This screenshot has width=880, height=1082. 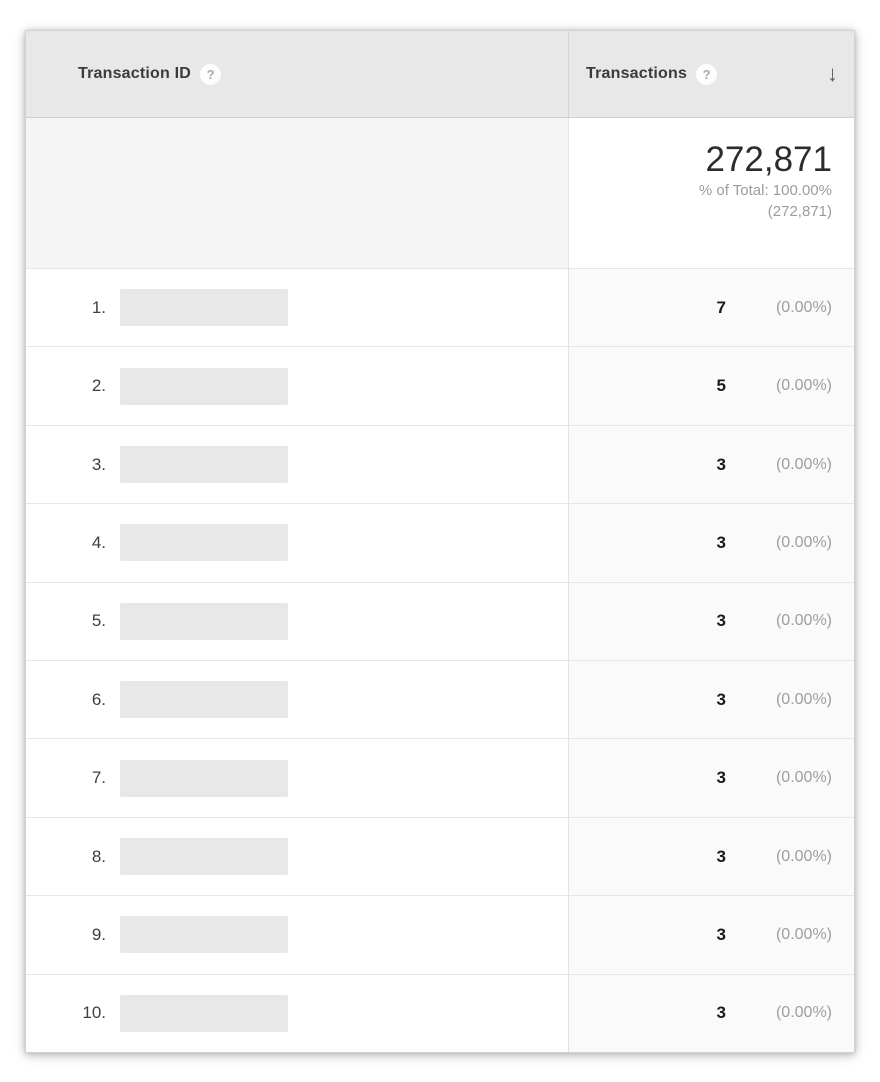 What do you see at coordinates (98, 621) in the screenshot?
I see `row-index: 5.` at bounding box center [98, 621].